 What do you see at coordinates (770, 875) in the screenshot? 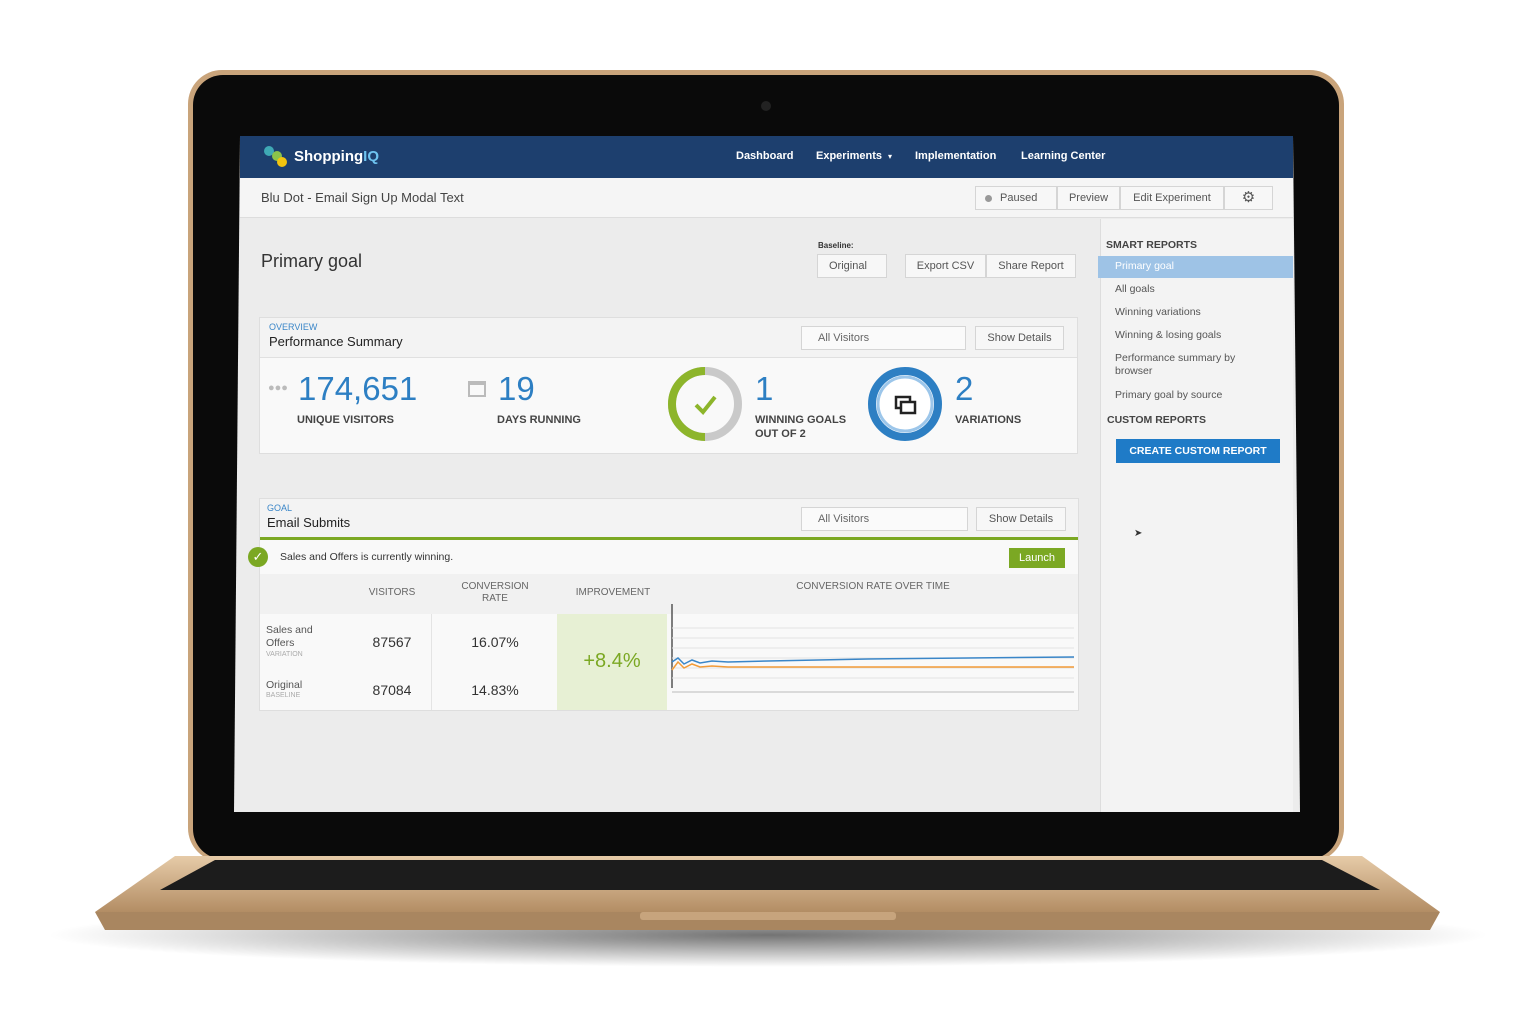
I see `keyboard` at bounding box center [770, 875].